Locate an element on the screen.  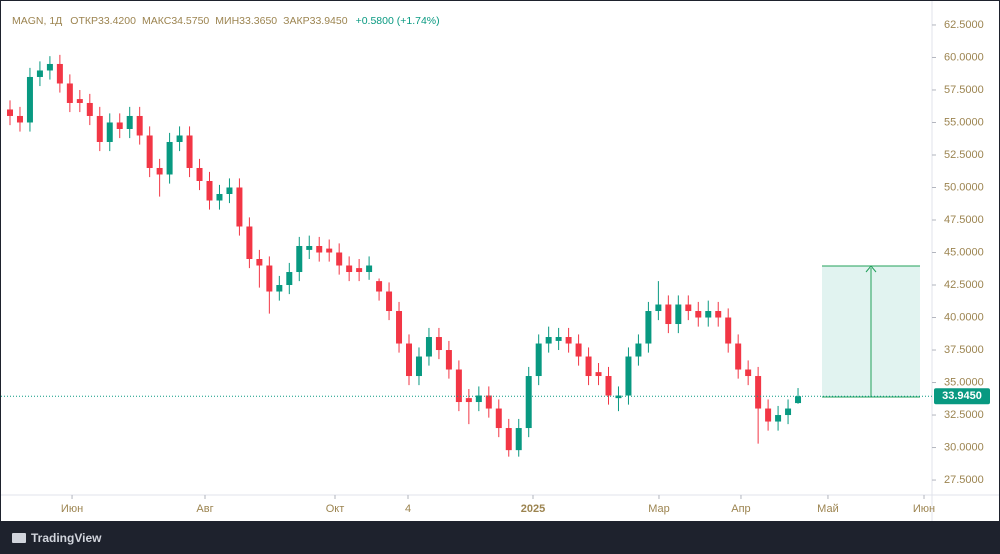
x-tick-label: Окт is located at coordinates (335, 509).